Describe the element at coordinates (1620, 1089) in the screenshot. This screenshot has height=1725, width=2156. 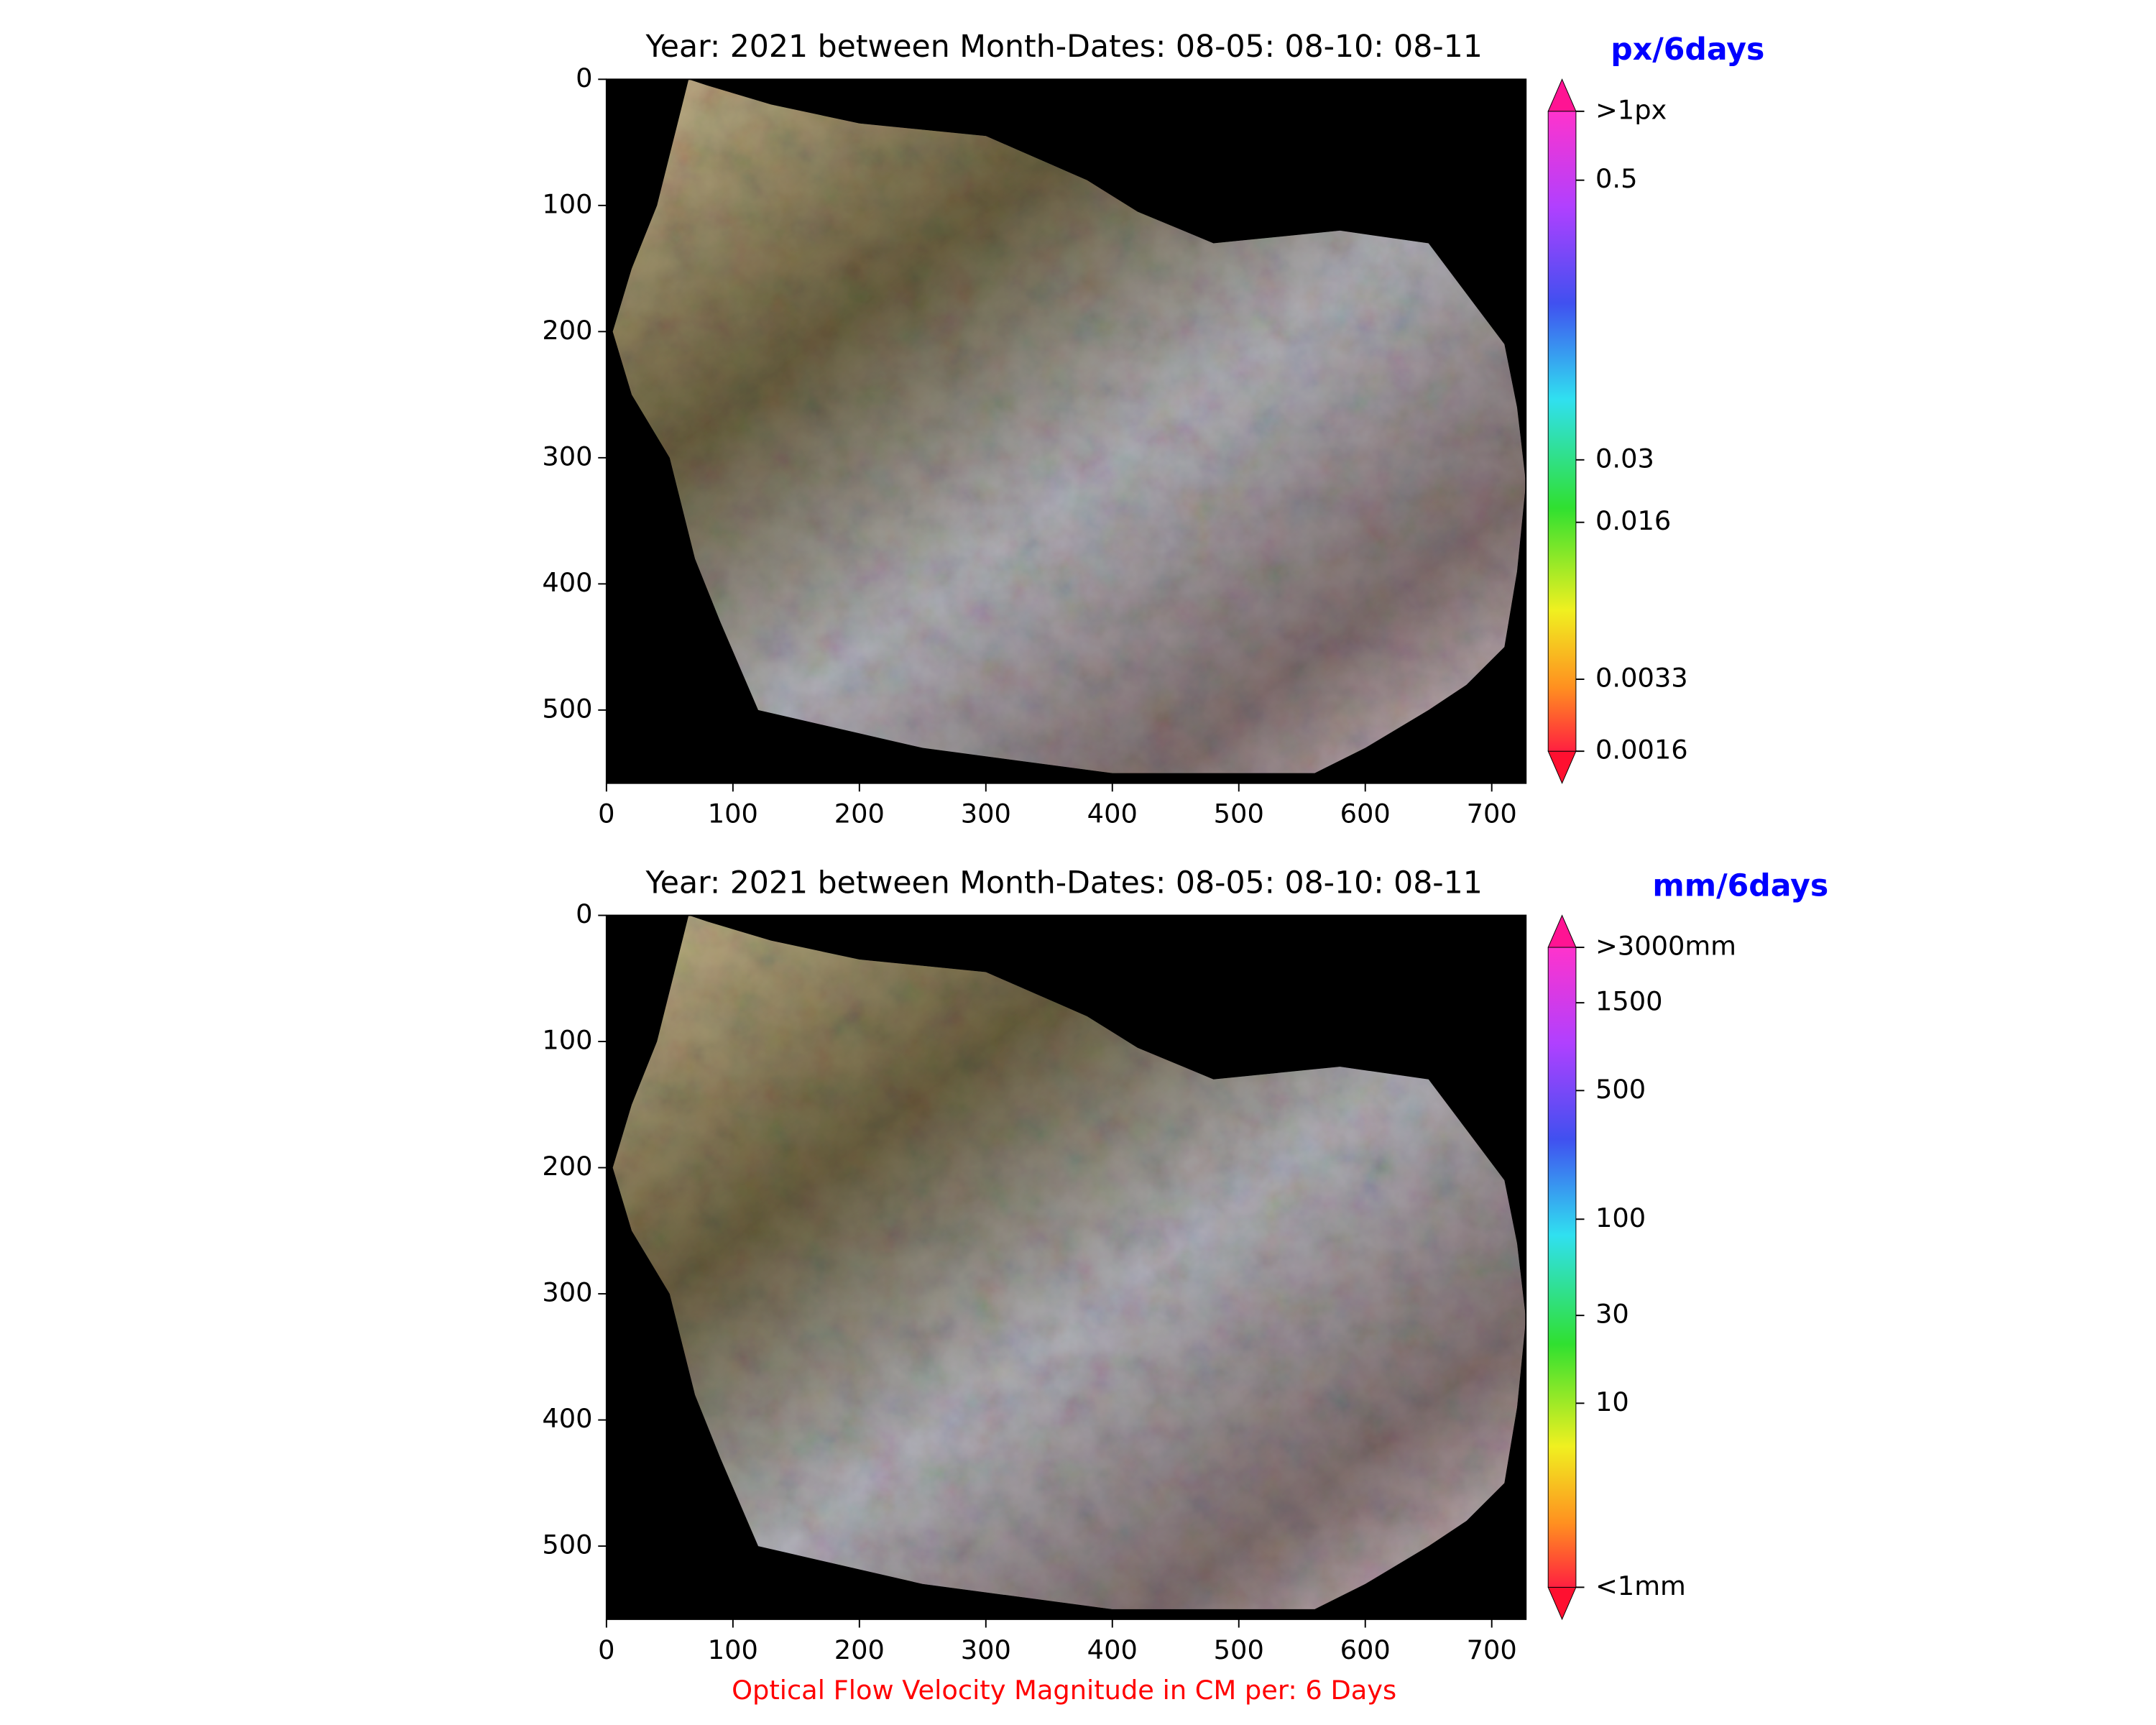
I see `colorbar-tick-label: 500` at that location.